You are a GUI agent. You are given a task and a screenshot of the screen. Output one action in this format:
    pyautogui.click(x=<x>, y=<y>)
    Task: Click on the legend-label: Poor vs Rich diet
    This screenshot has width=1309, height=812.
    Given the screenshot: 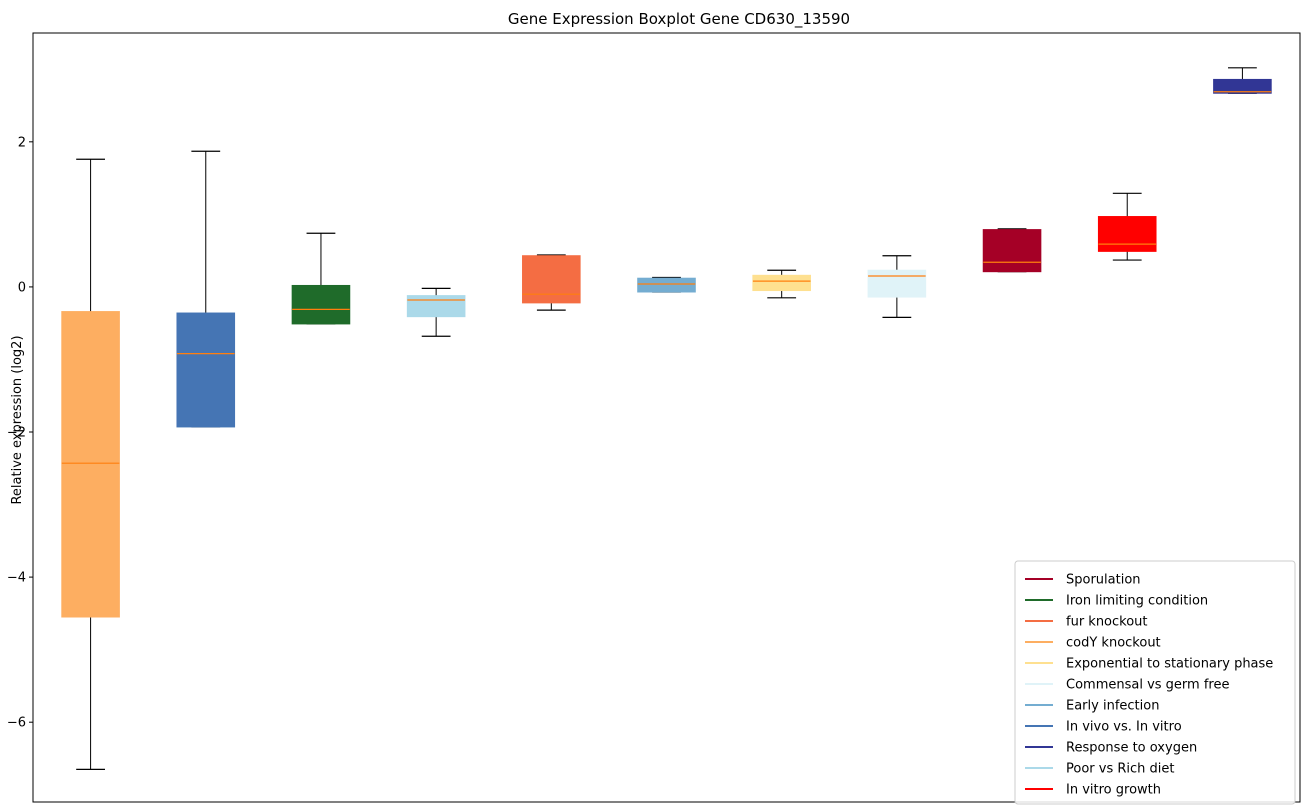 What is the action you would take?
    pyautogui.click(x=1120, y=769)
    